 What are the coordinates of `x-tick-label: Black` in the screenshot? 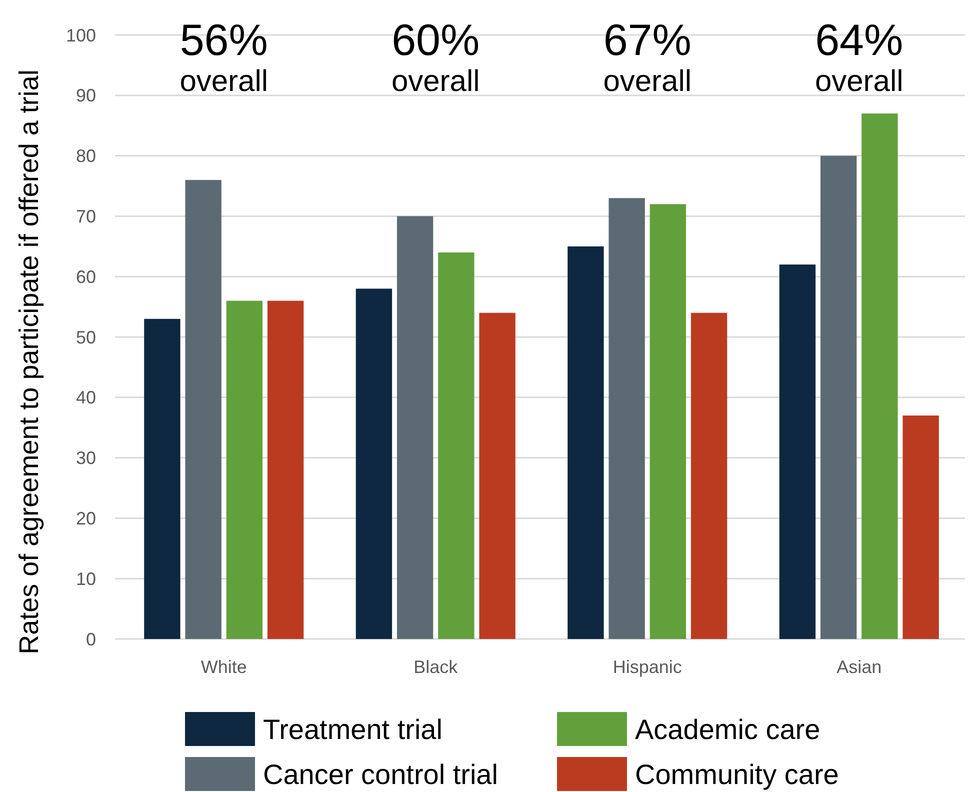 It's located at (436, 667).